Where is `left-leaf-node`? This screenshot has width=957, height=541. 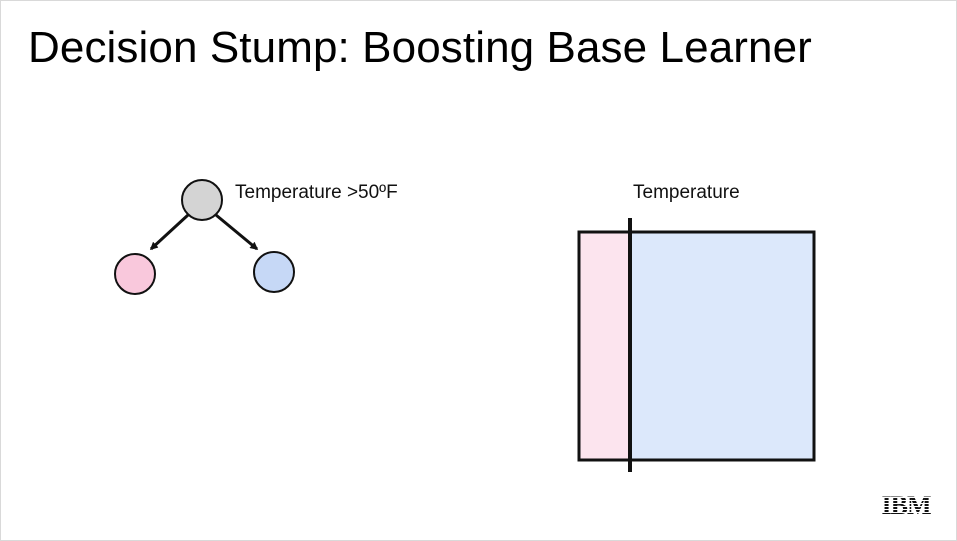
left-leaf-node is located at coordinates (135, 274).